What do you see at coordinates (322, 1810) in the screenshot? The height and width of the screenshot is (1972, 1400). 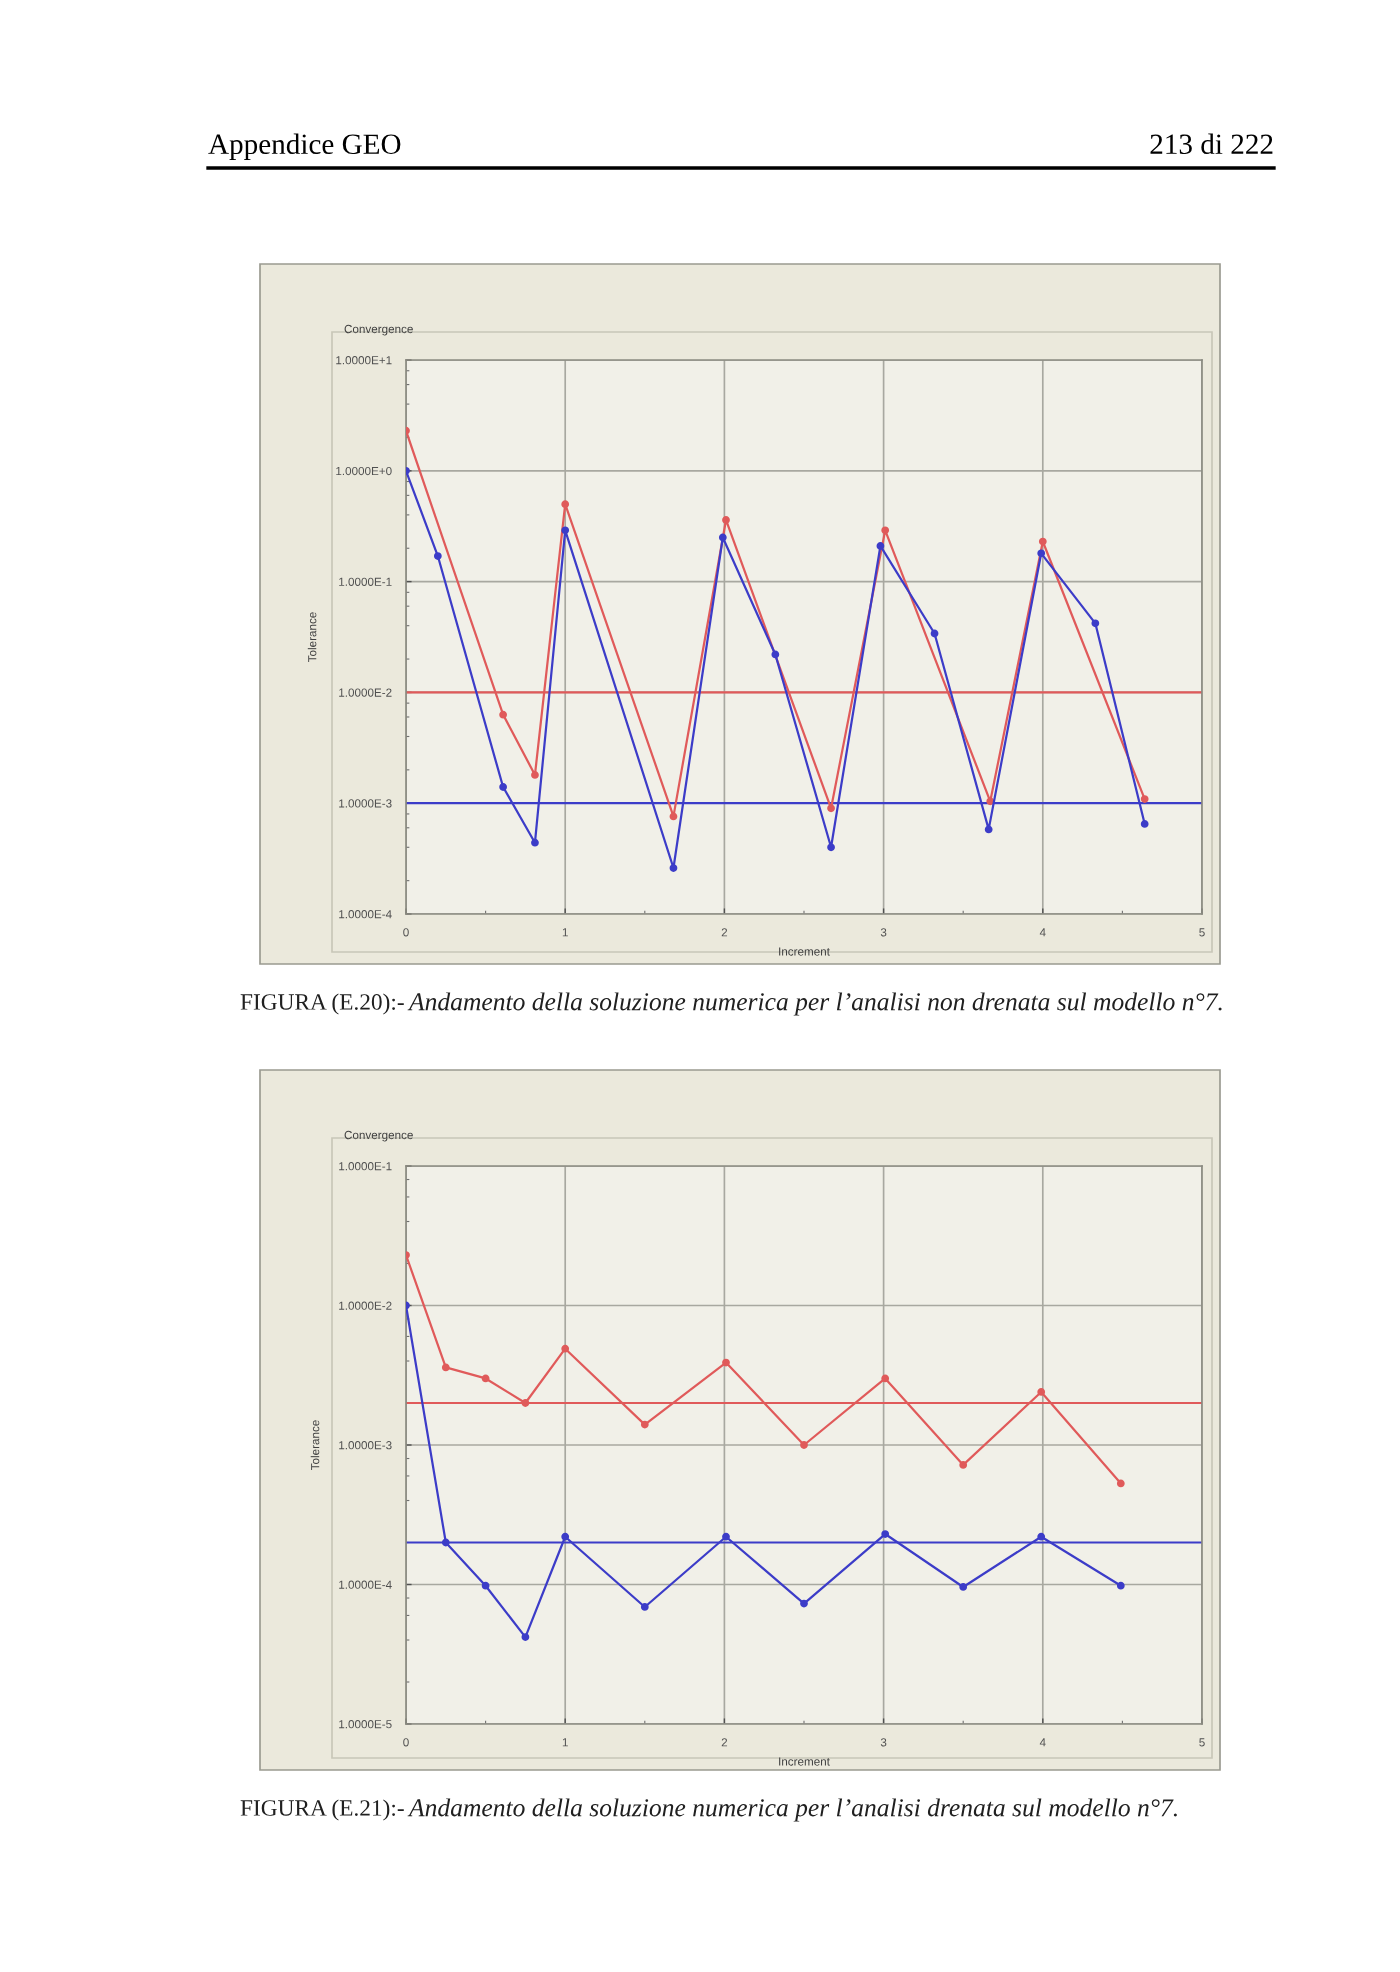 I see `text: FIGURA (E.21):-` at bounding box center [322, 1810].